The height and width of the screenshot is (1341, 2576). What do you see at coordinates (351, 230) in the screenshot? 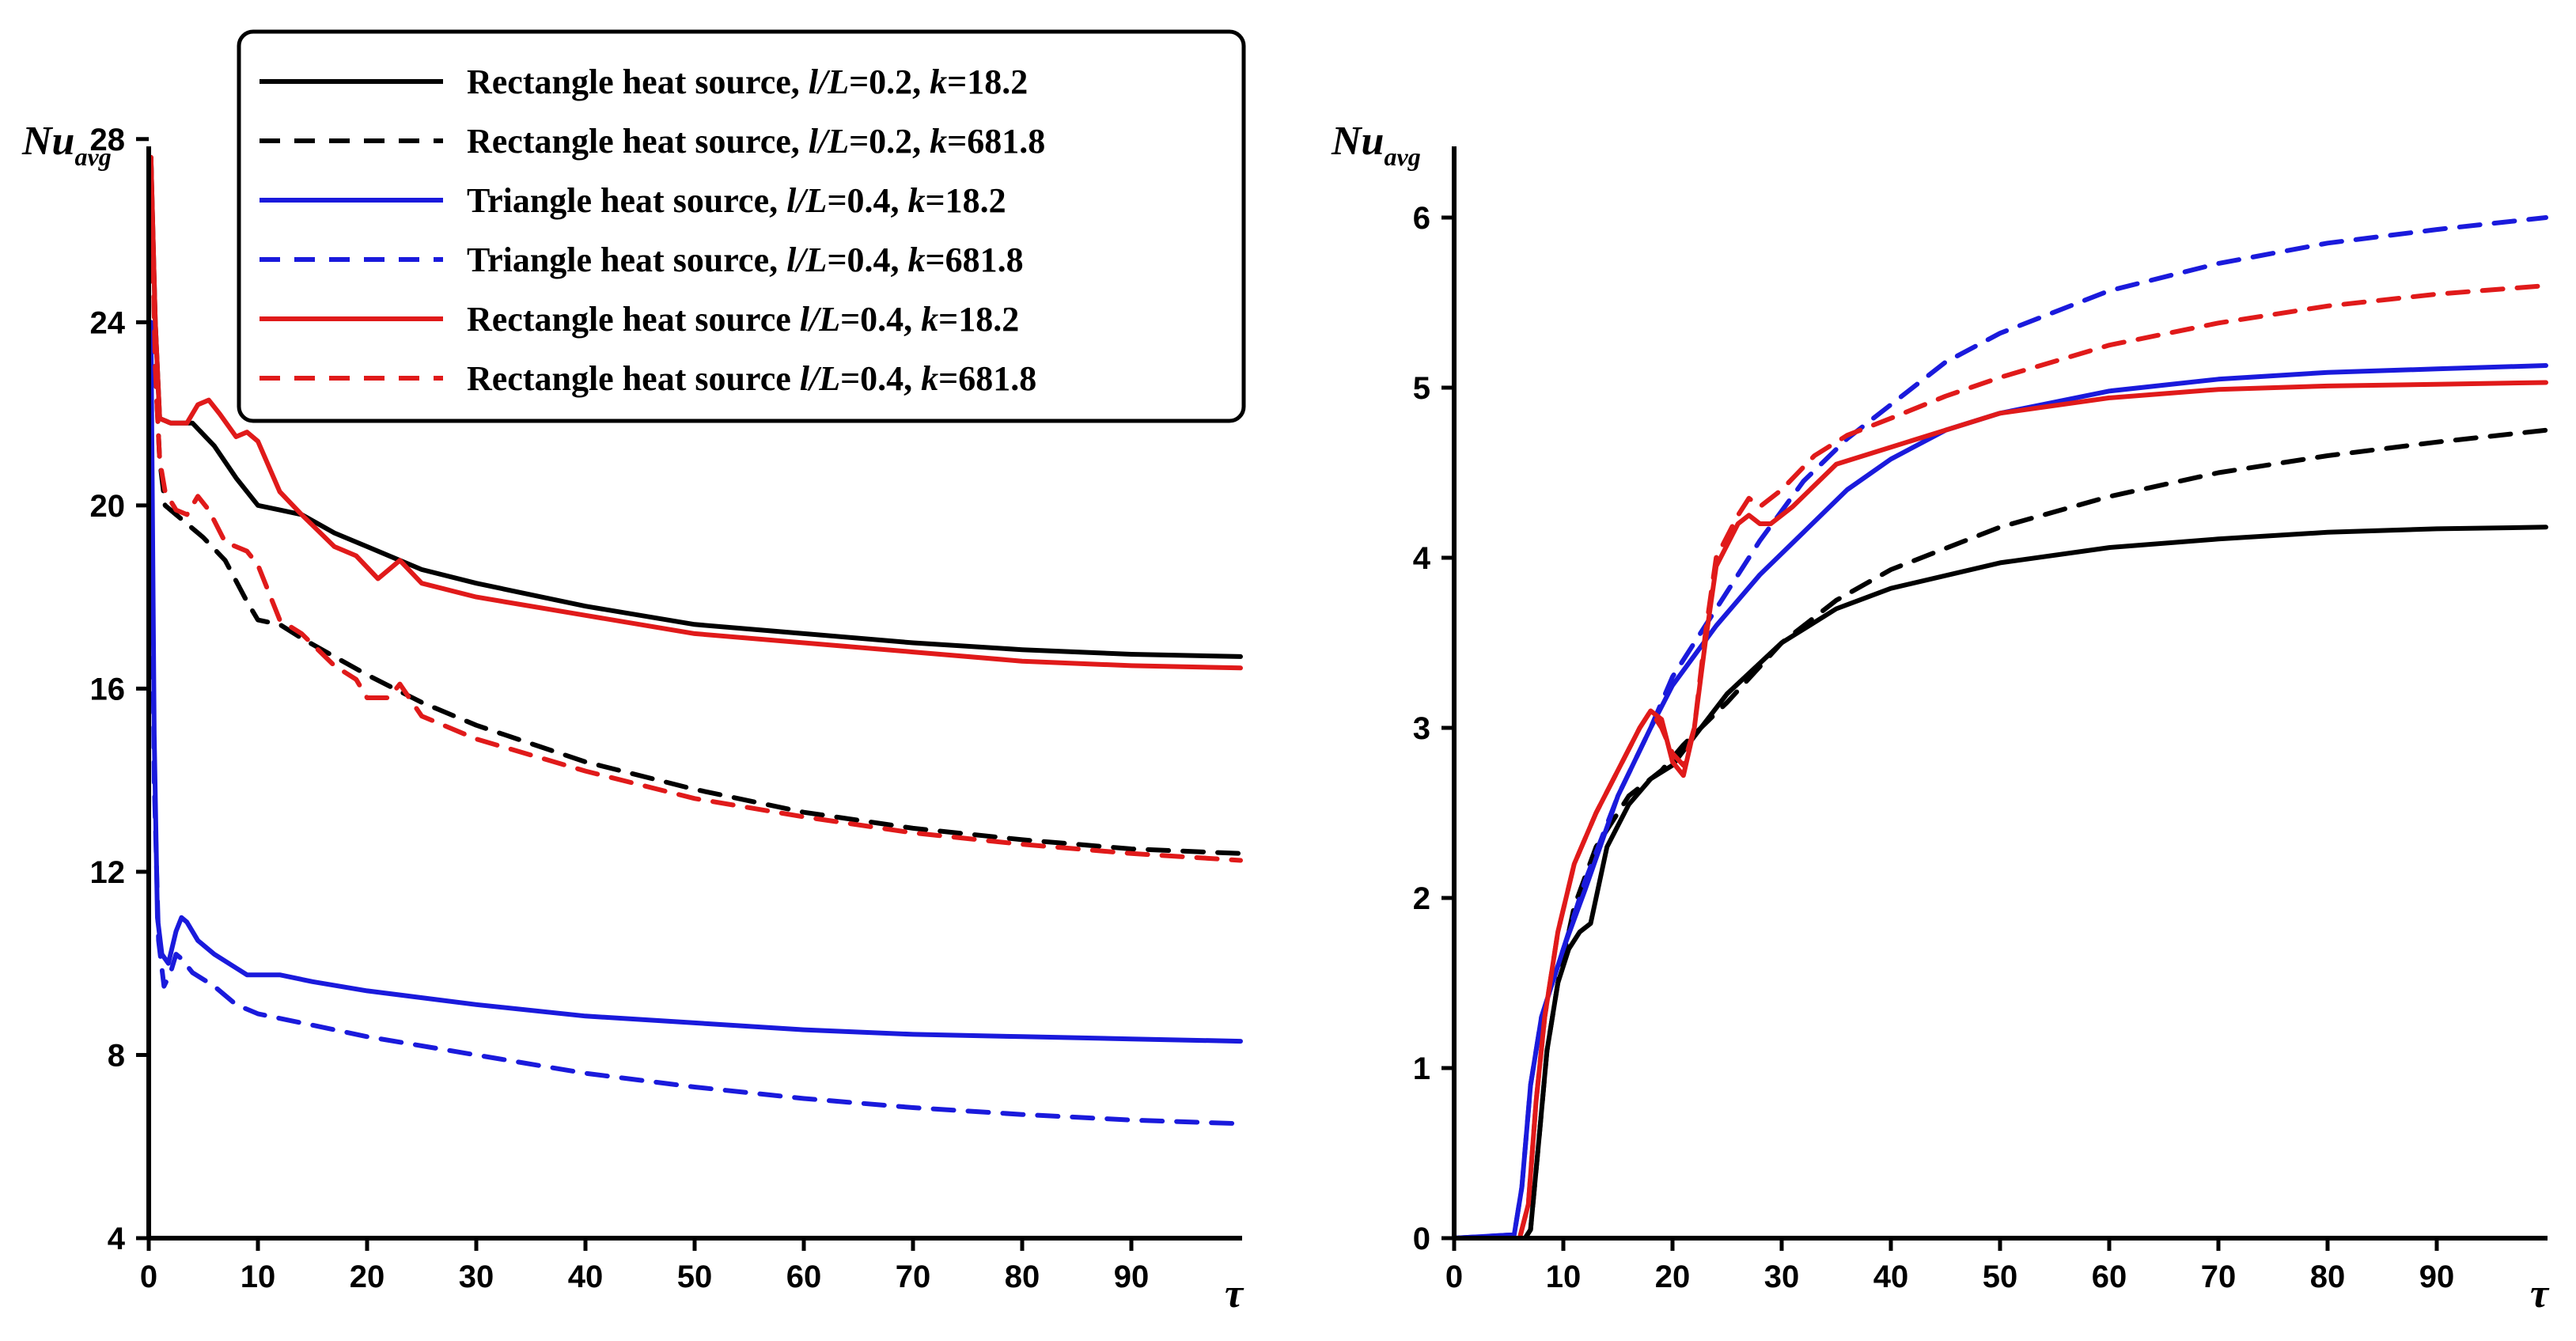
I see `legend-samples` at bounding box center [351, 230].